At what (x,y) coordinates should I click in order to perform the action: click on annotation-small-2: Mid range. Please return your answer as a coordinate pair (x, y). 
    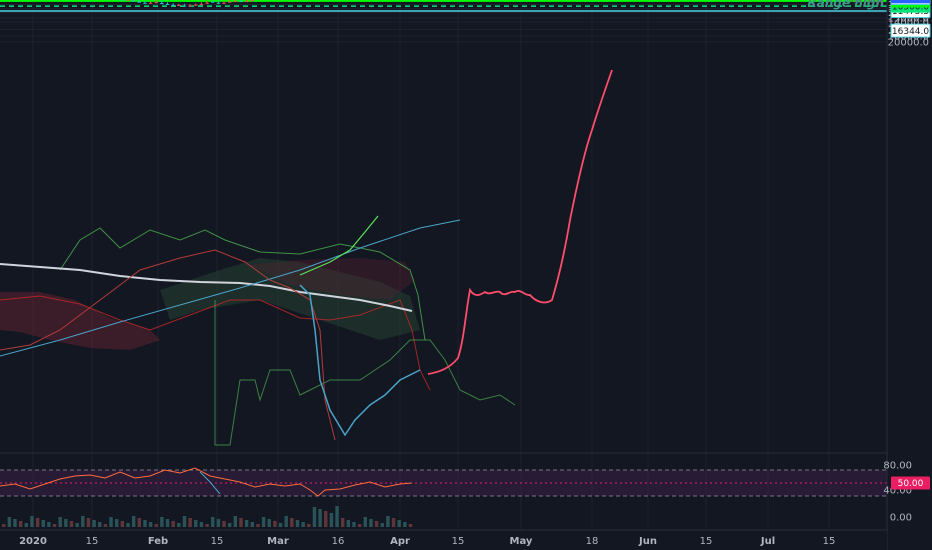
    Looking at the image, I should click on (866, 2).